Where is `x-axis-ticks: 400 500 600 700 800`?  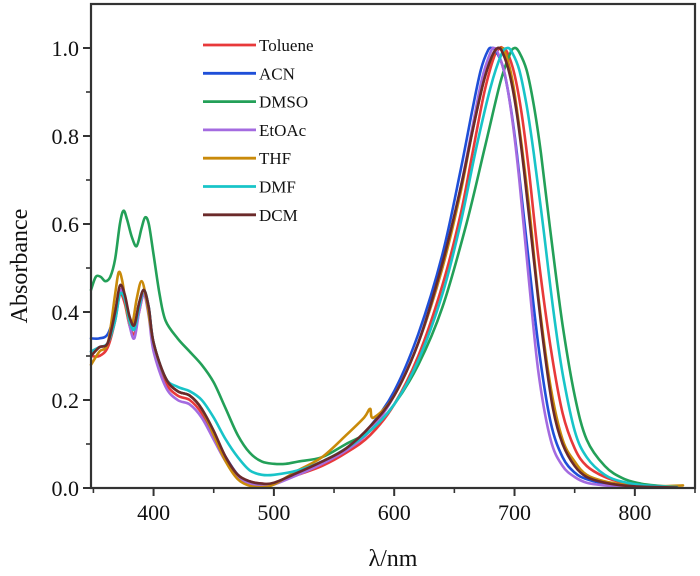
x-axis-ticks: 400 500 600 700 800 is located at coordinates (394, 506).